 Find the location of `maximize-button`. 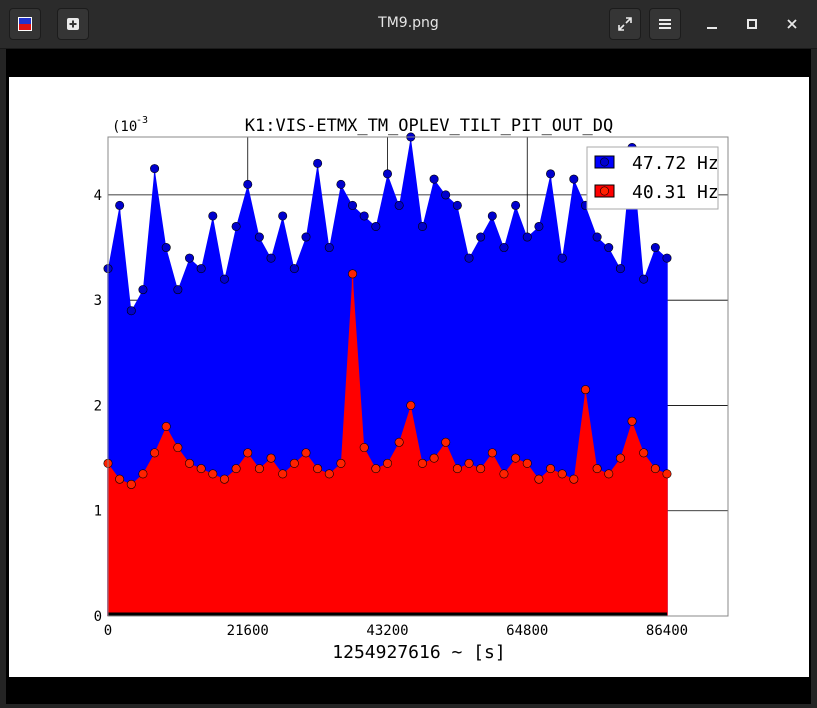

maximize-button is located at coordinates (752, 24).